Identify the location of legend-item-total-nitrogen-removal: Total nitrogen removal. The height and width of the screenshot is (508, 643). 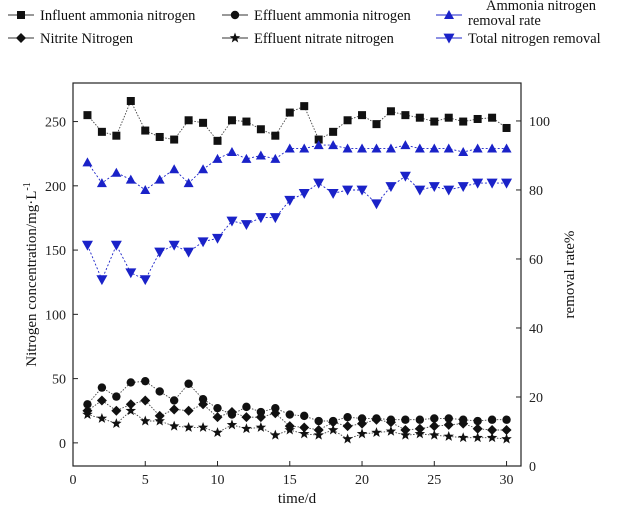
(518, 39).